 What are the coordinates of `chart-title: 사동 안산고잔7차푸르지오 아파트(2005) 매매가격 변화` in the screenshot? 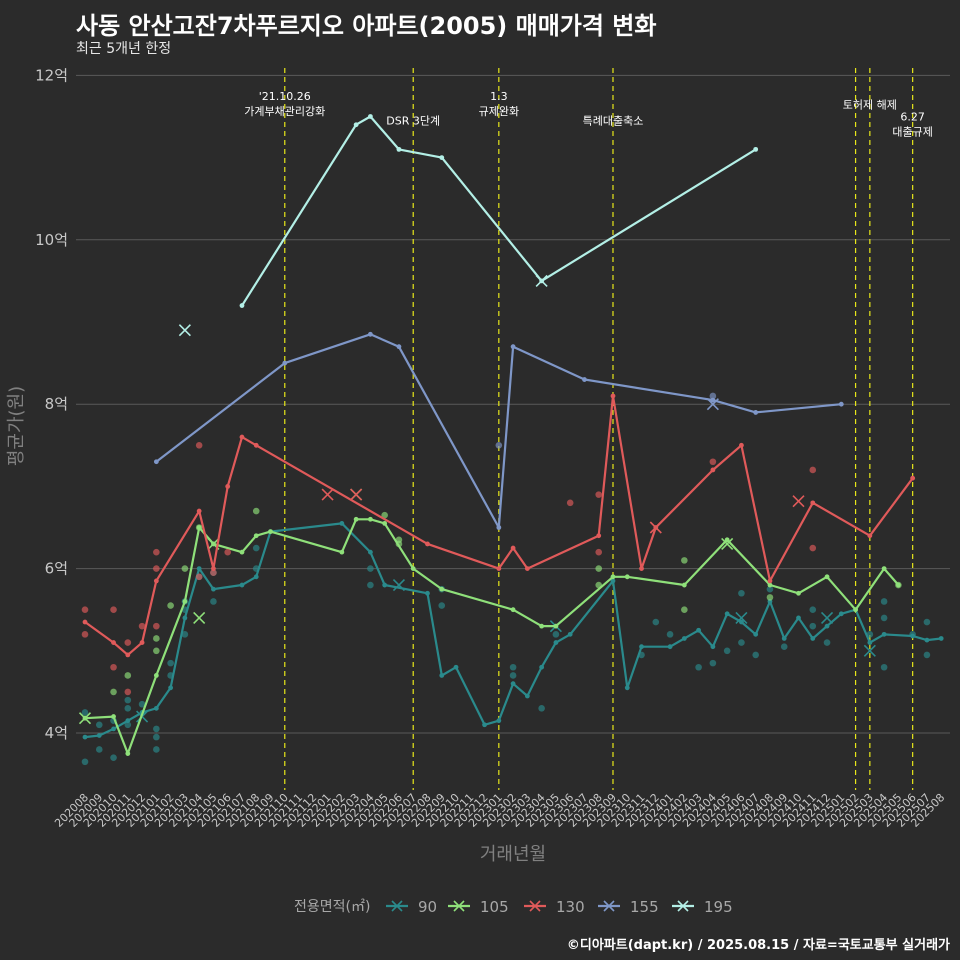 It's located at (366, 26).